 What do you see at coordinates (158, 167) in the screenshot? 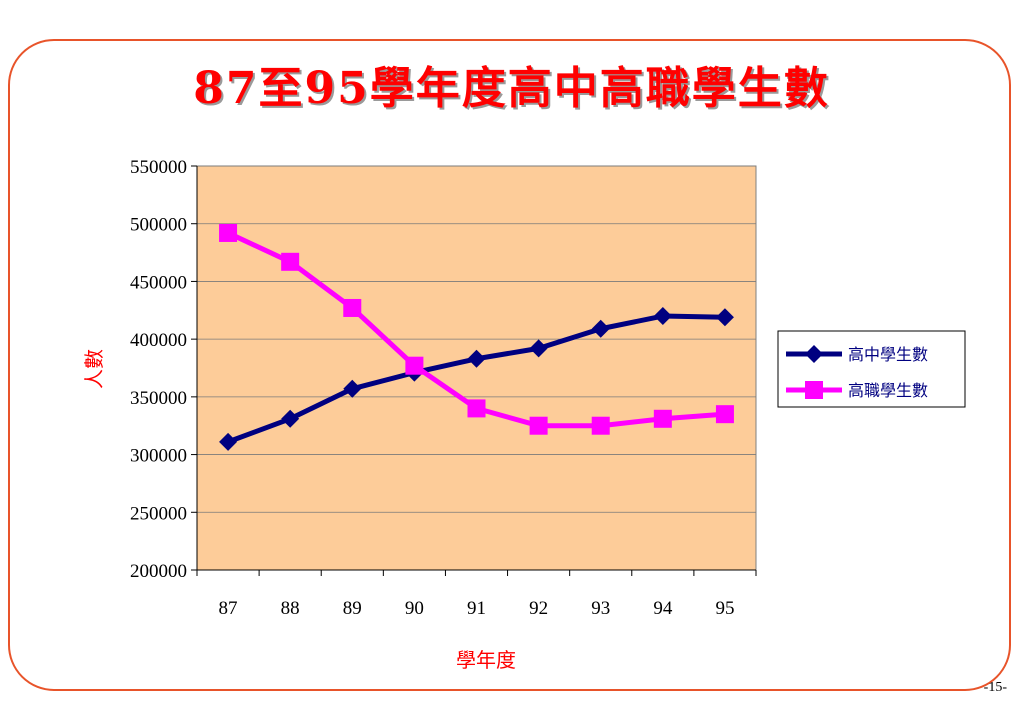
I see `y-tick-label: 550000` at bounding box center [158, 167].